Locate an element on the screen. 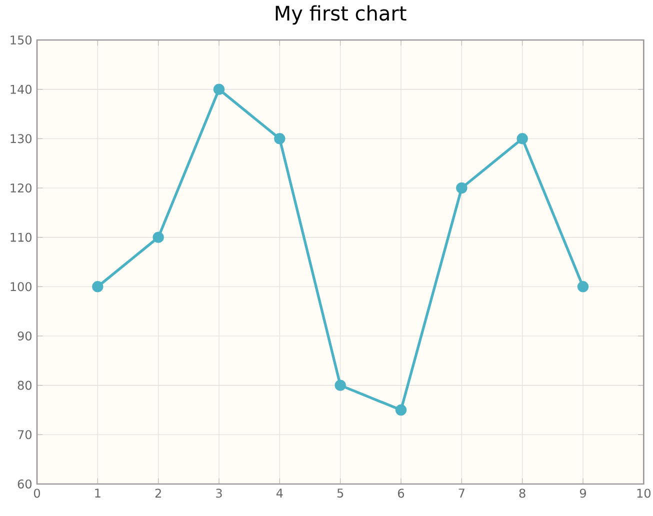 The height and width of the screenshot is (516, 653). x-tick-label: 6 is located at coordinates (401, 493).